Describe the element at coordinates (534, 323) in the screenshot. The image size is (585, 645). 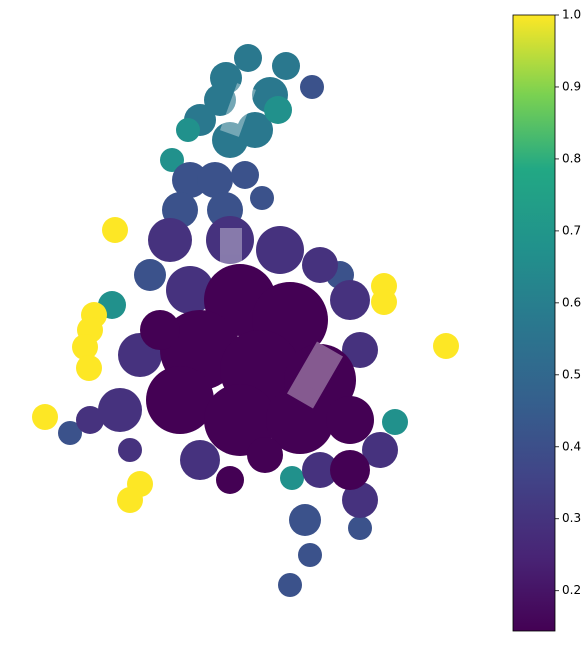
I see `colorbar-scale` at that location.